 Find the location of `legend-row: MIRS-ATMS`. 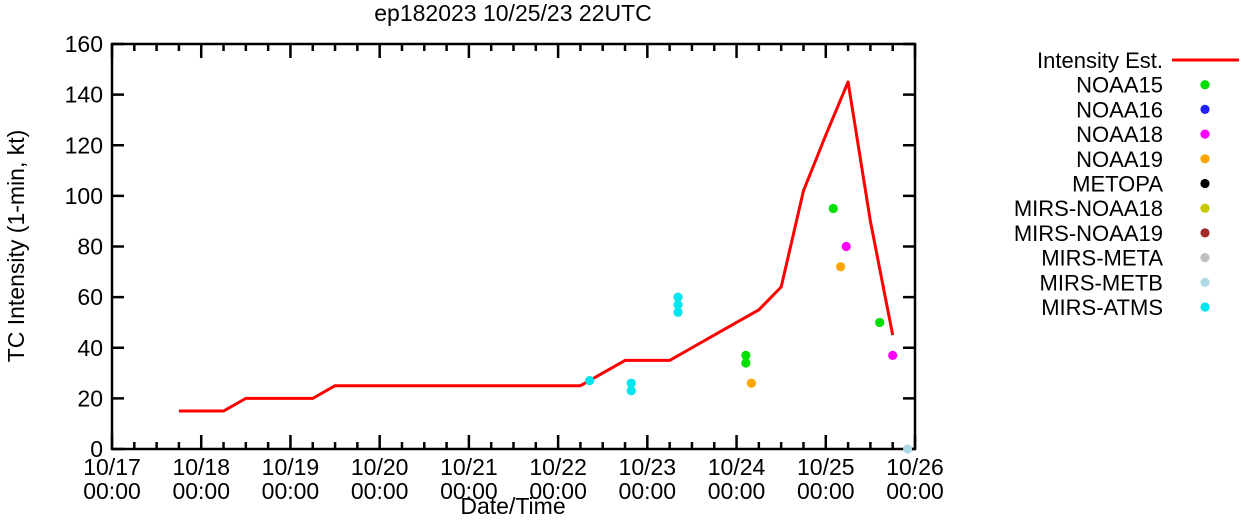

legend-row: MIRS-ATMS is located at coordinates (1125, 307).